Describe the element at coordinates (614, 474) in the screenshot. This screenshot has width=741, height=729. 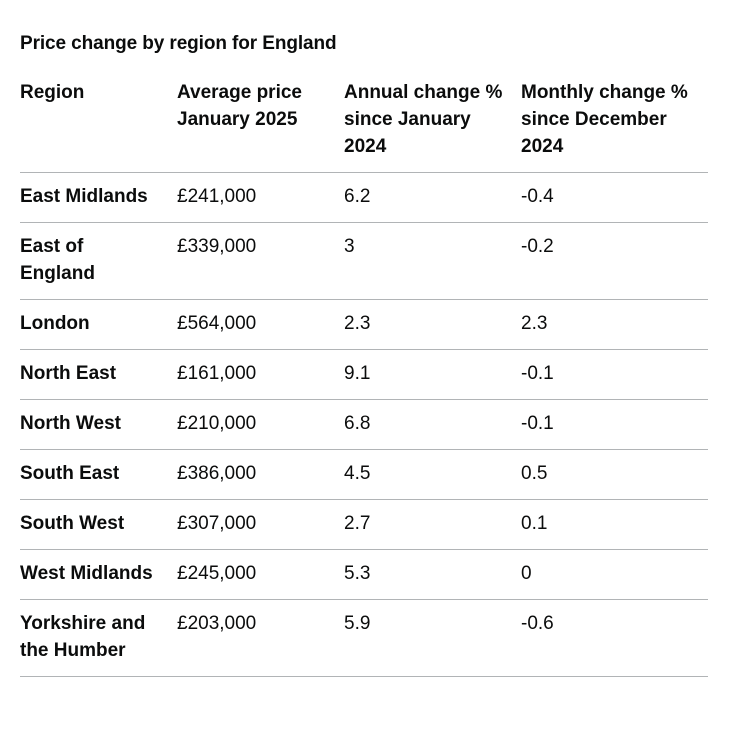
I see `monthly-change-cell: 0.5` at that location.